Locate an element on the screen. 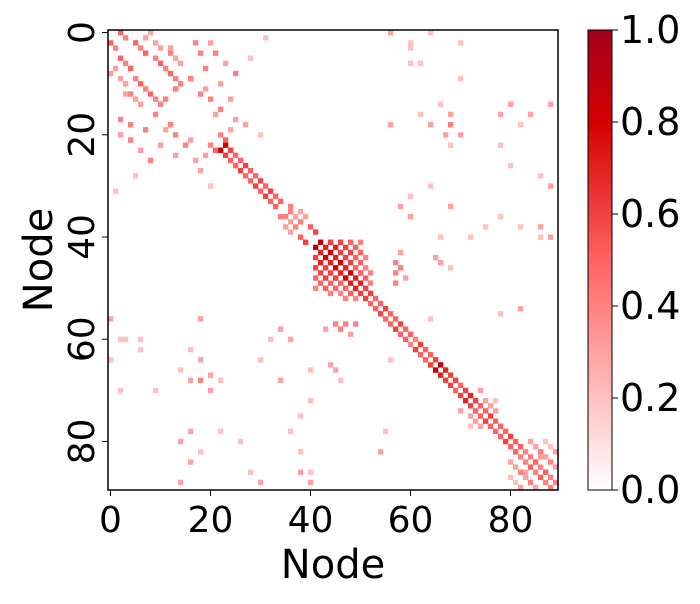  y-axis-label: Node is located at coordinates (39, 260).